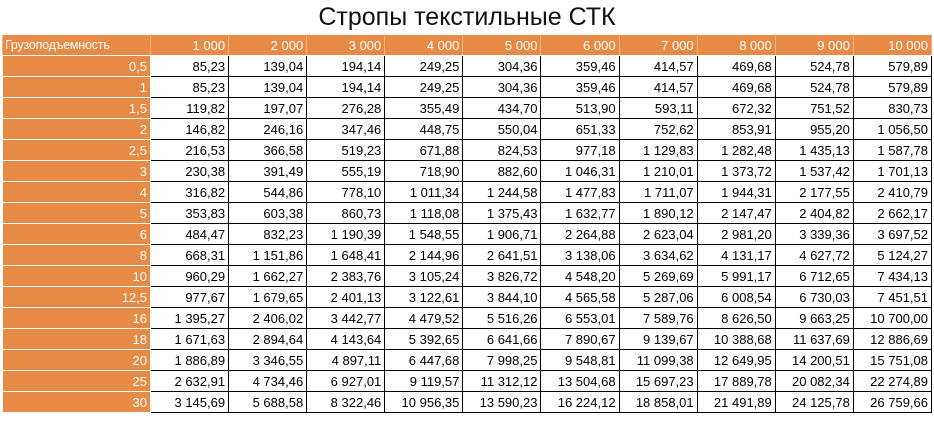 The width and height of the screenshot is (934, 432). What do you see at coordinates (580, 108) in the screenshot?
I see `table-cell: 513,90` at bounding box center [580, 108].